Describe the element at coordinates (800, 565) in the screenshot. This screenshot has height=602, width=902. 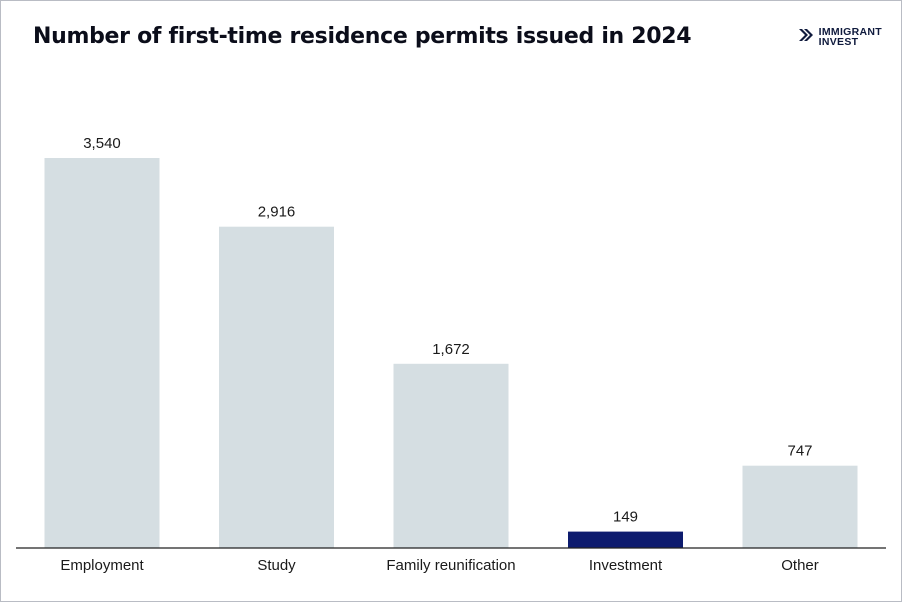
I see `category-label: Other` at that location.